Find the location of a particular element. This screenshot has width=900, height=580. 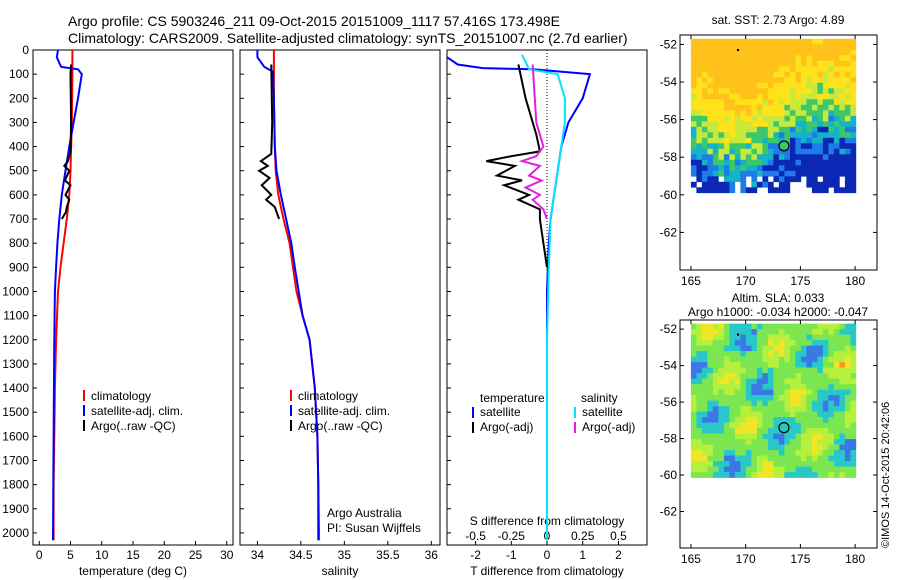

sst_map-field is located at coordinates (773, 116).